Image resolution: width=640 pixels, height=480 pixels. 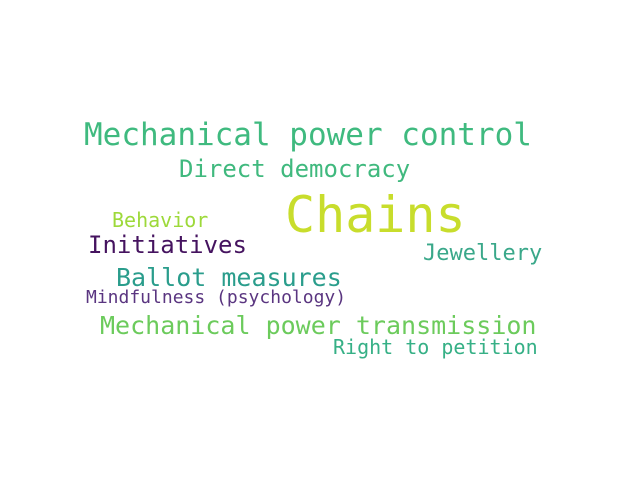 What do you see at coordinates (318, 325) in the screenshot?
I see `word-mechanical-power-transmission: Mechanical power transmission` at bounding box center [318, 325].